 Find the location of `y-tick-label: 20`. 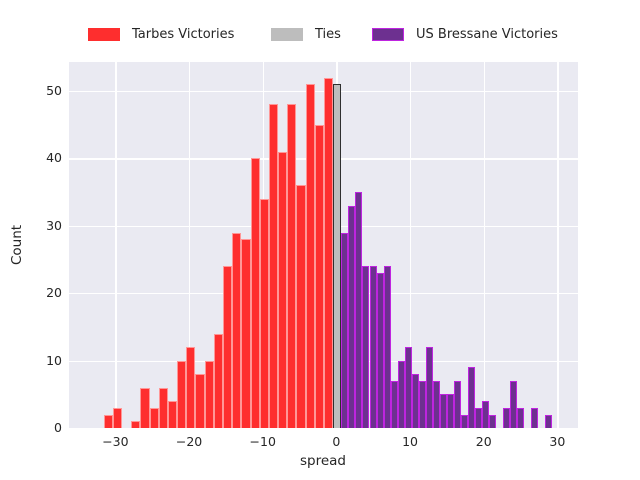

y-tick-label: 20 is located at coordinates (54, 293).